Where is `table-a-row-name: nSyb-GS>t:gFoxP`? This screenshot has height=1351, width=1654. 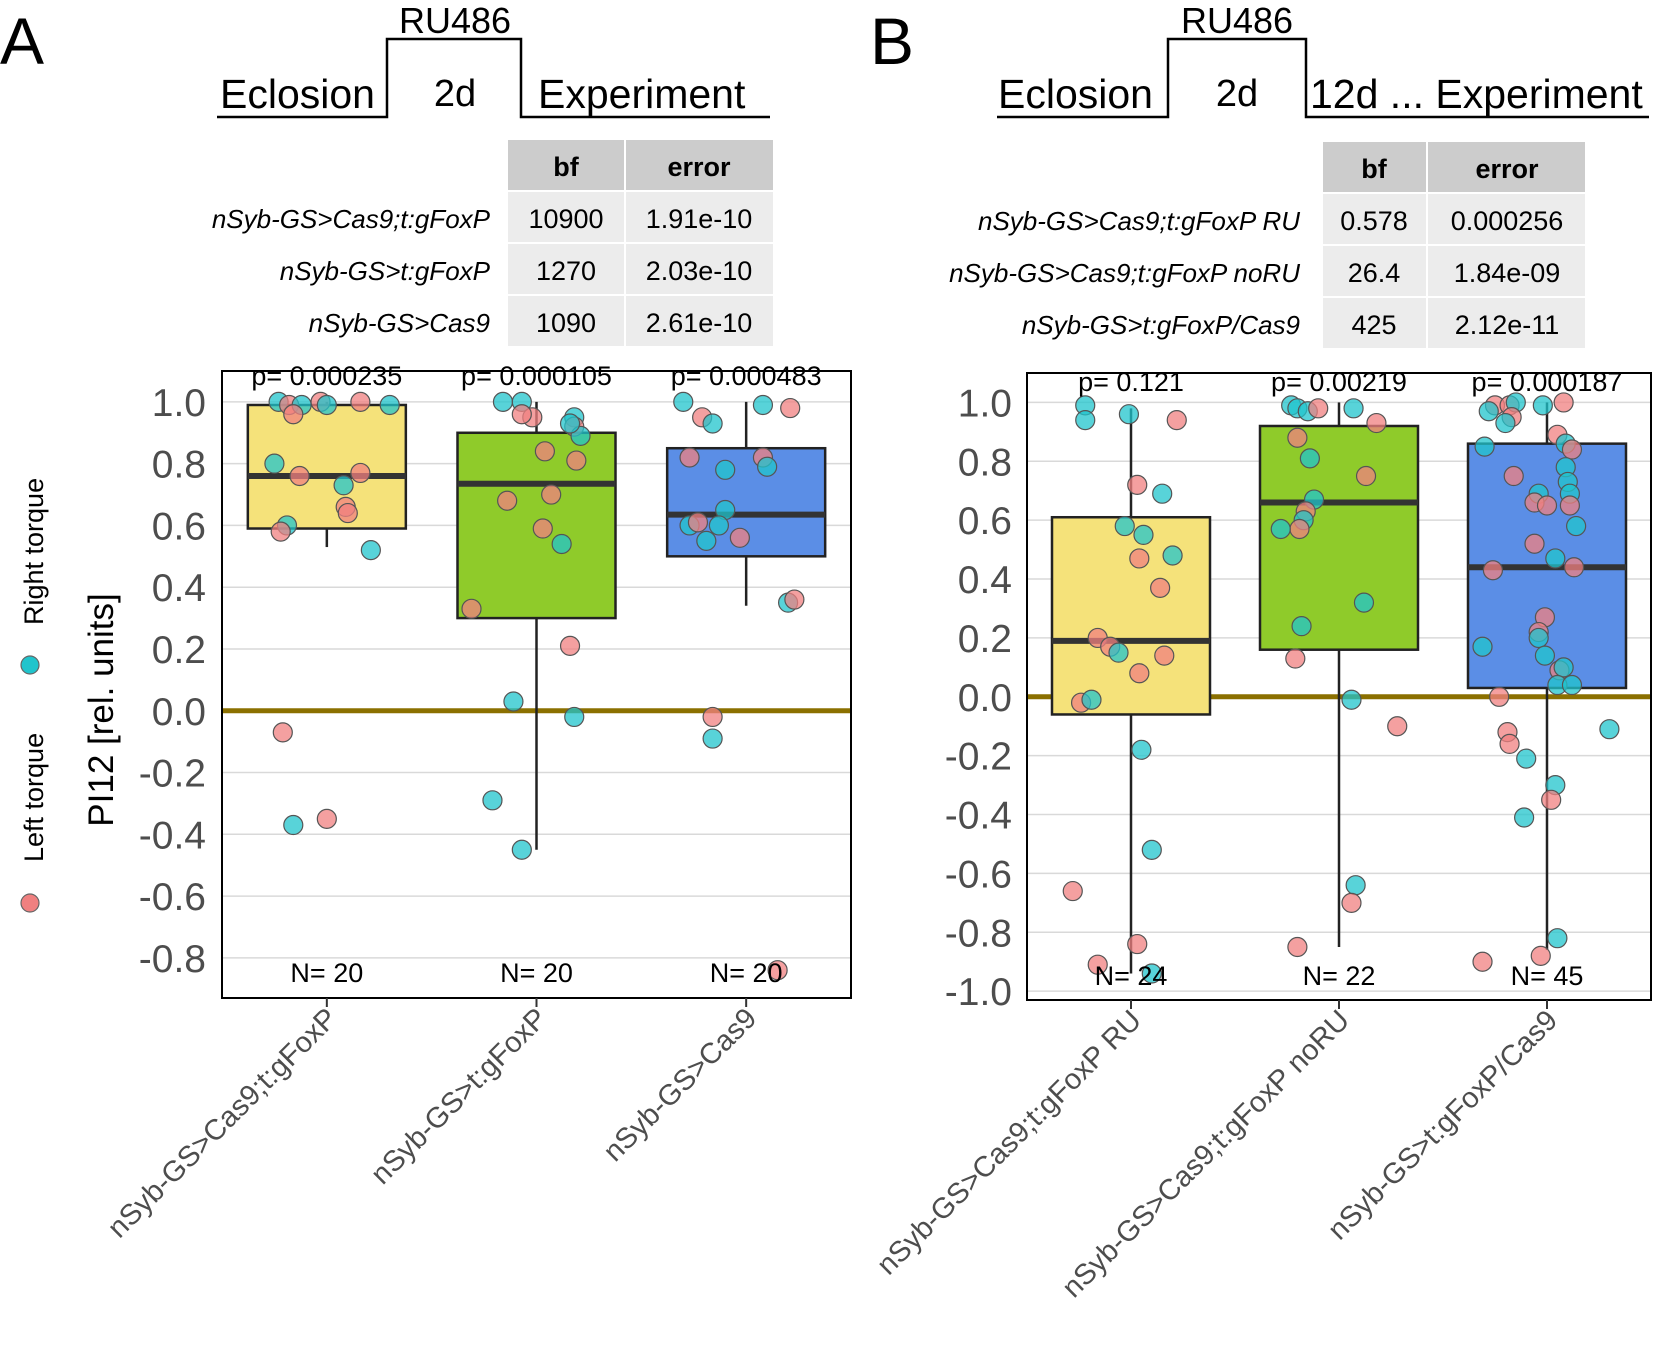
table-a-row-name: nSyb-GS>t:gFoxP is located at coordinates (385, 271).